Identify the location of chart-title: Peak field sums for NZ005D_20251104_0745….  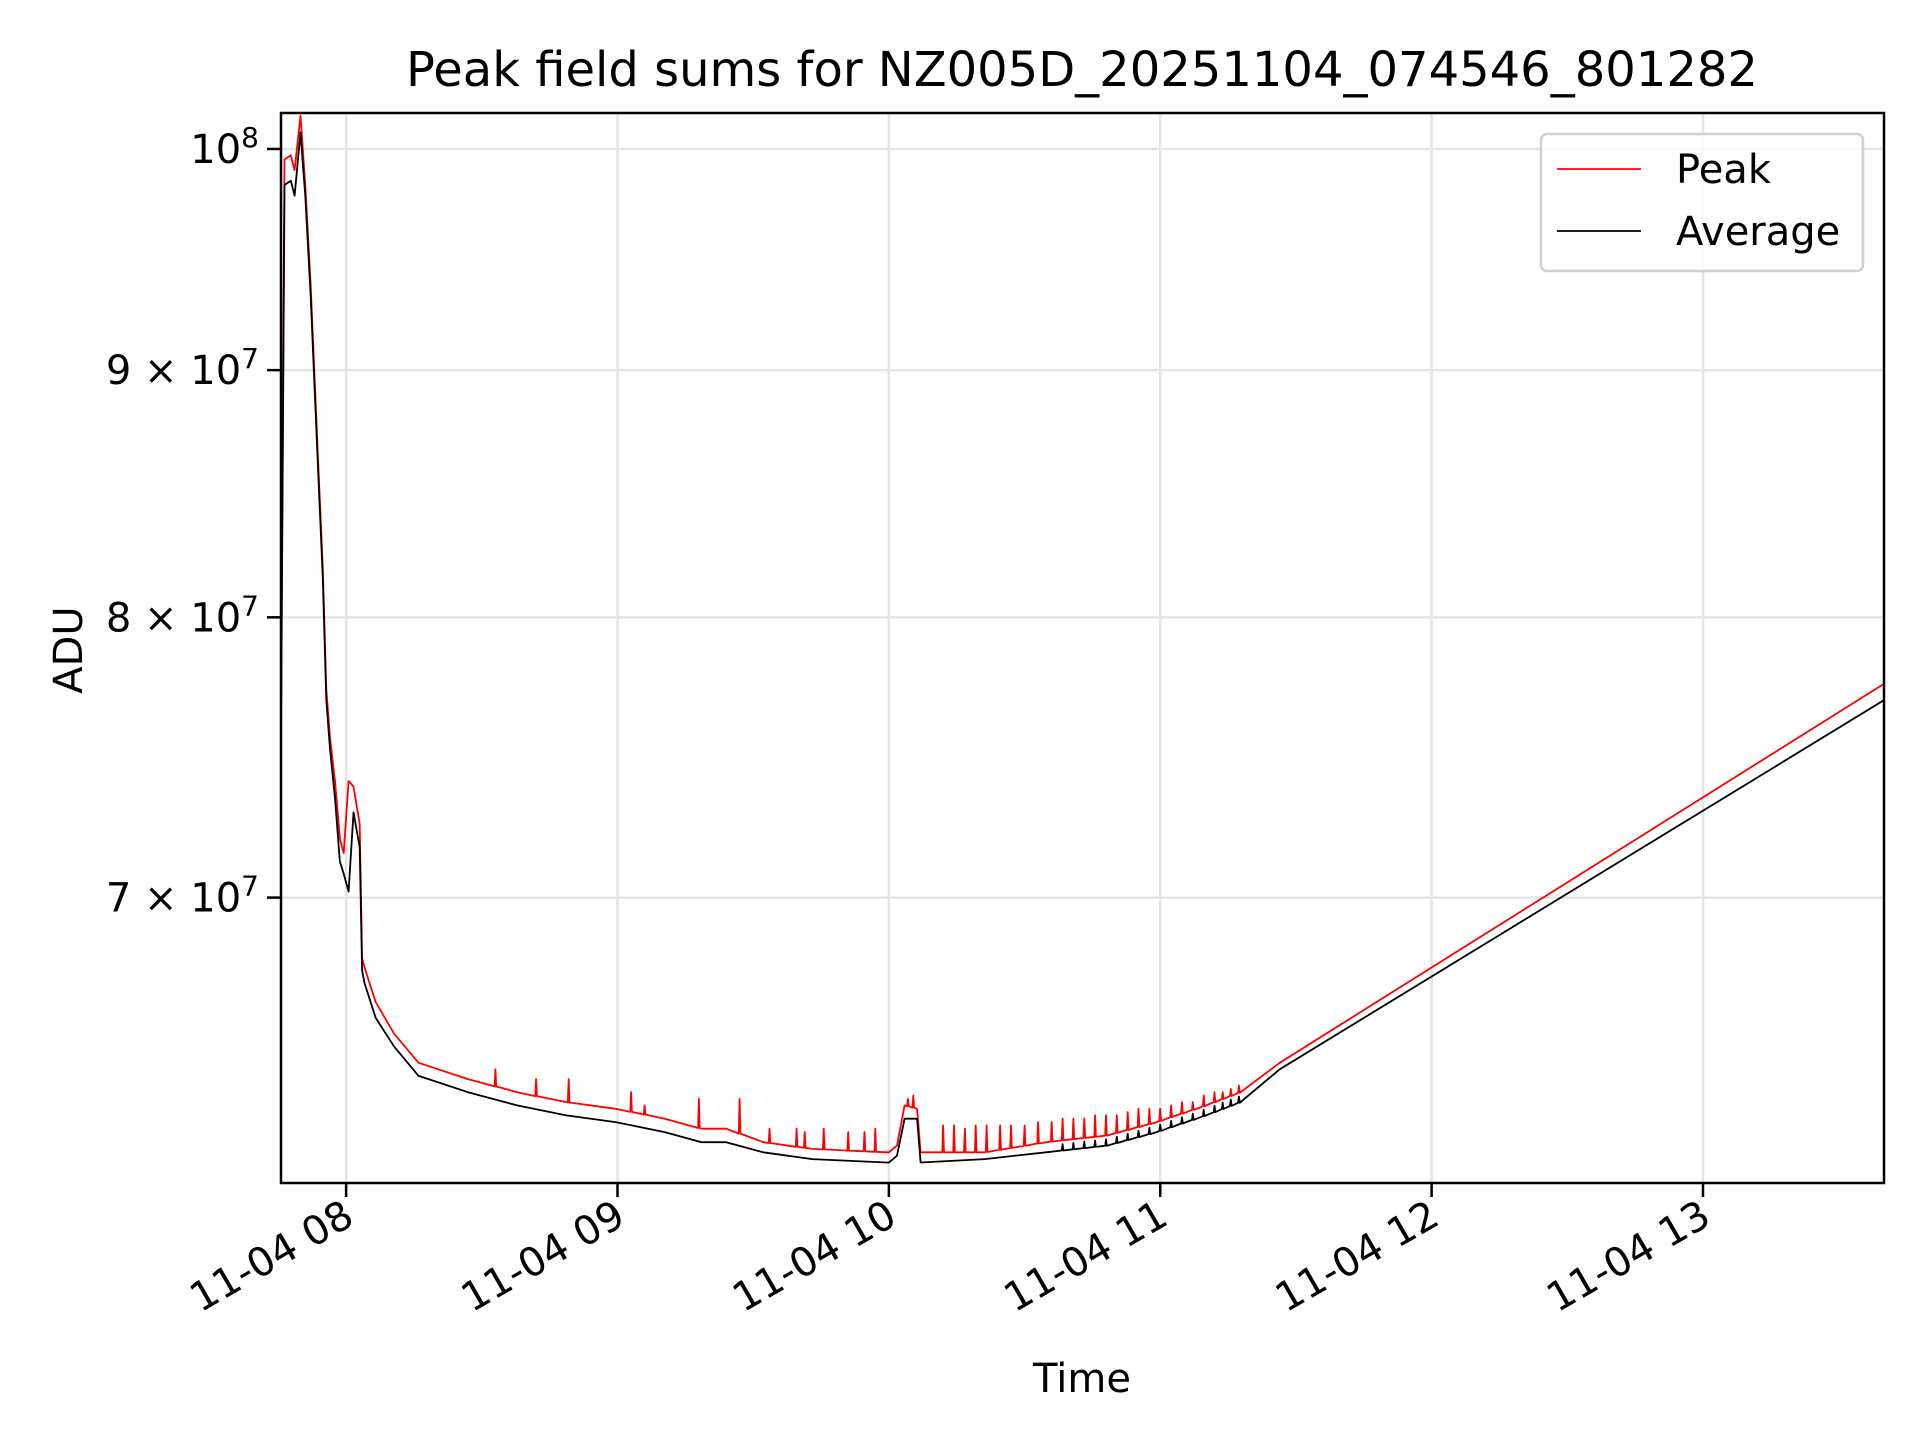
(1082, 70).